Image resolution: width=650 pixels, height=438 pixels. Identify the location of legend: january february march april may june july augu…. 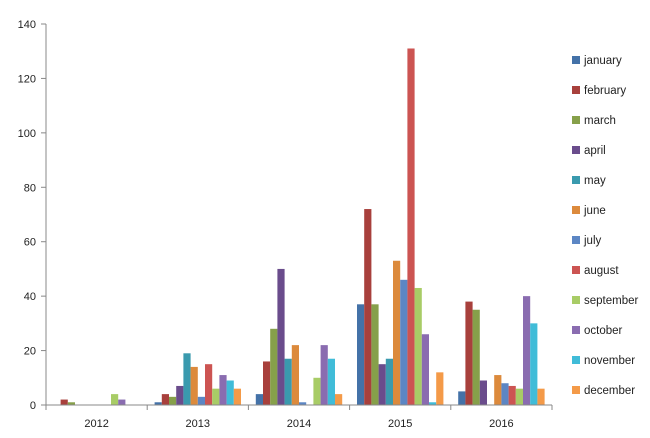
(605, 226).